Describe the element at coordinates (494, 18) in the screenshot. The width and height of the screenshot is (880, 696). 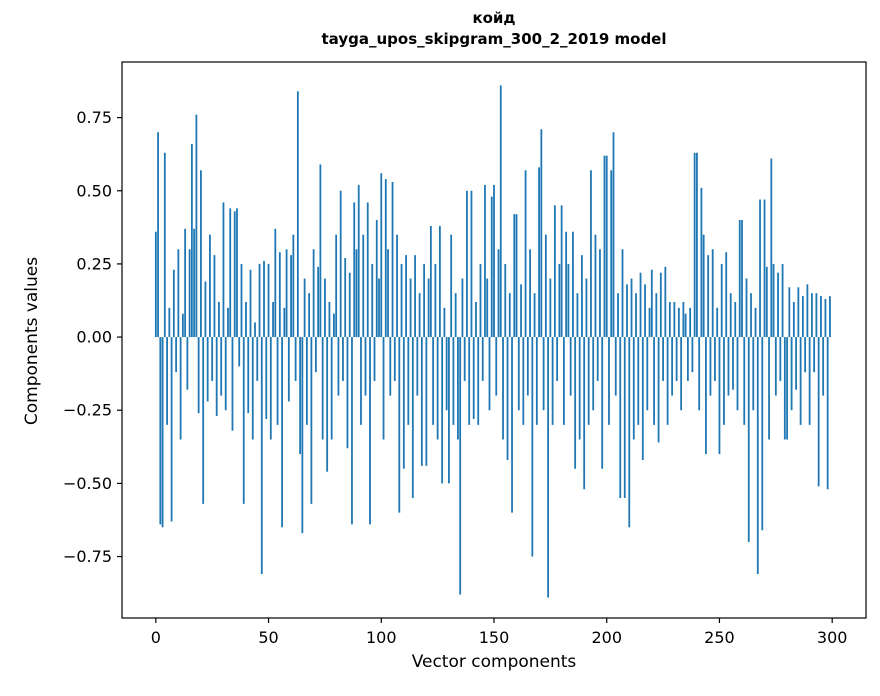
I see `chart-title: койд` at that location.